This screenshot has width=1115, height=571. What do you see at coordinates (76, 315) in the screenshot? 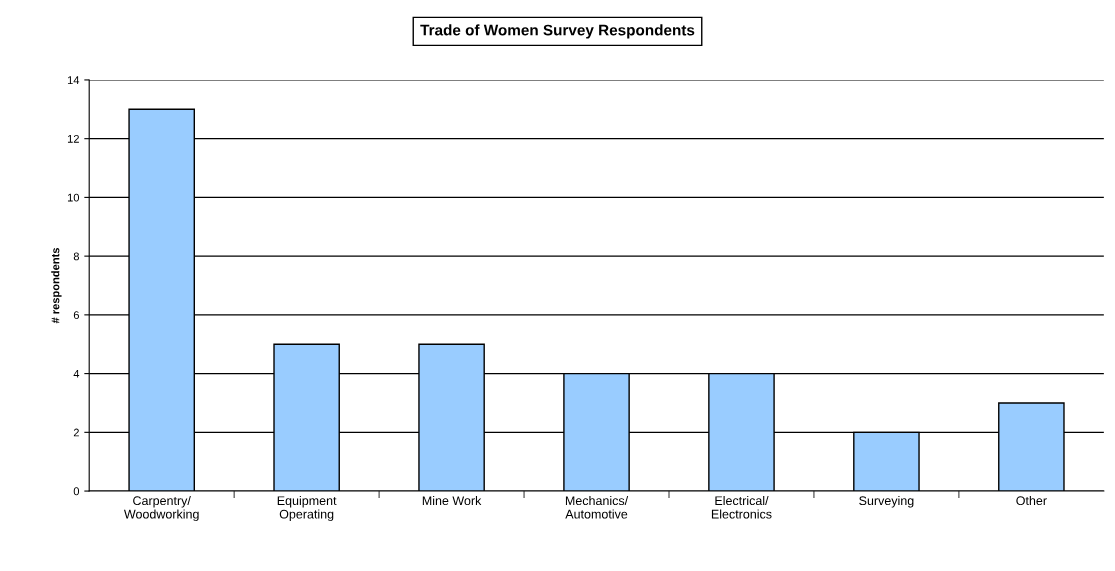
I see `y-tick-label: 6` at bounding box center [76, 315].